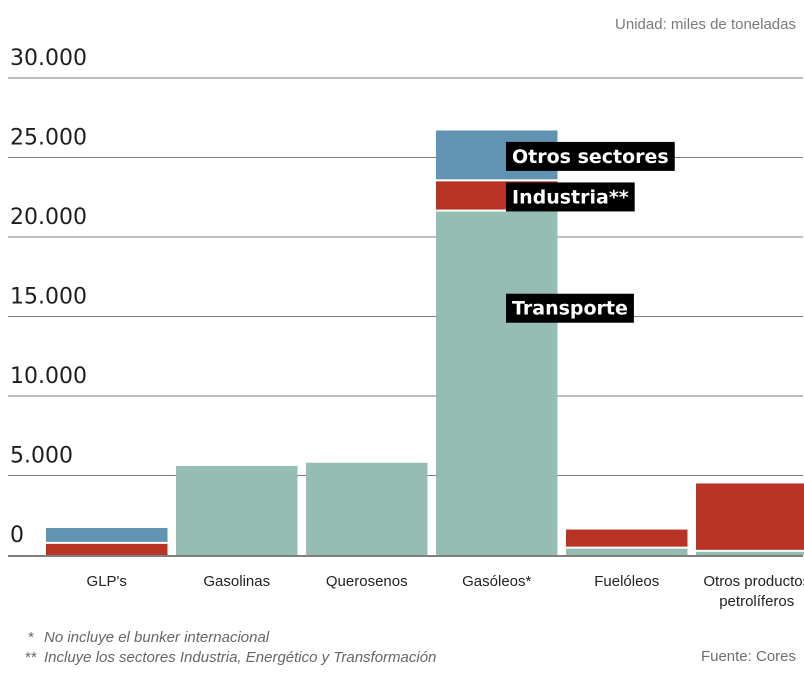  Describe the element at coordinates (705, 24) in the screenshot. I see `unit-label: Unidad: miles de toneladas` at that location.